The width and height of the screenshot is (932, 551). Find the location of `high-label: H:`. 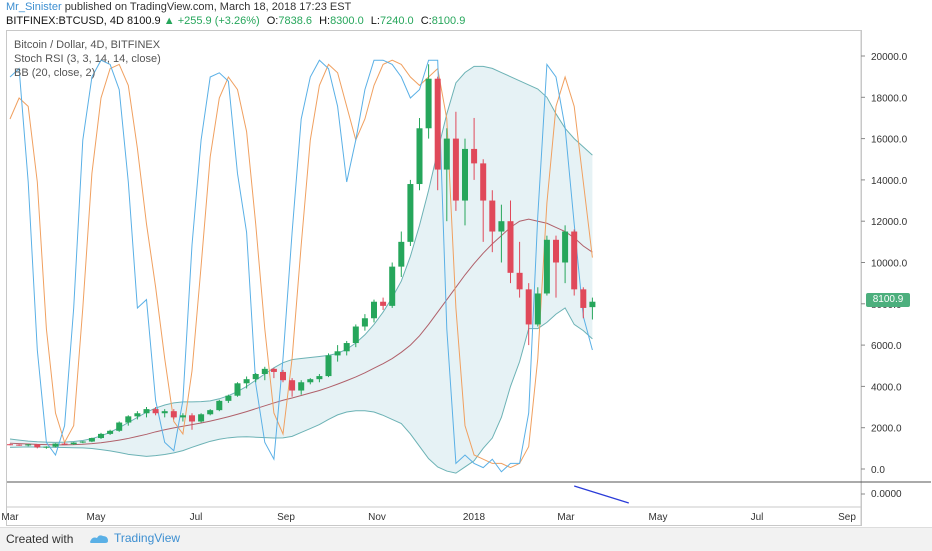

high-label: H: is located at coordinates (325, 21).